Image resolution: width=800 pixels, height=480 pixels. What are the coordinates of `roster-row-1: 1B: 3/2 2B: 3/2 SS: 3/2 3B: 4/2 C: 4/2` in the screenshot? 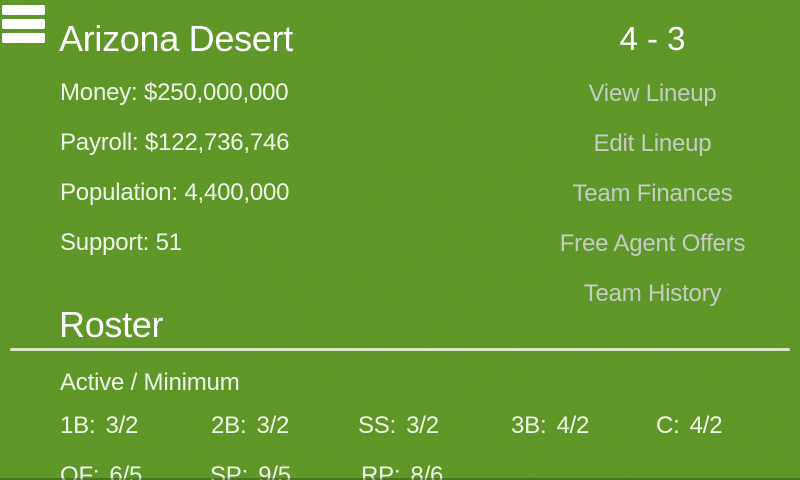 It's located at (400, 427).